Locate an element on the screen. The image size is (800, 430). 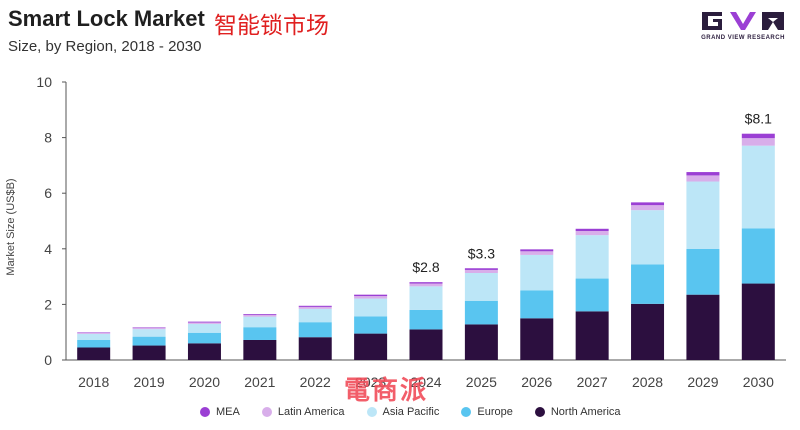
logo-mark is located at coordinates (743, 21).